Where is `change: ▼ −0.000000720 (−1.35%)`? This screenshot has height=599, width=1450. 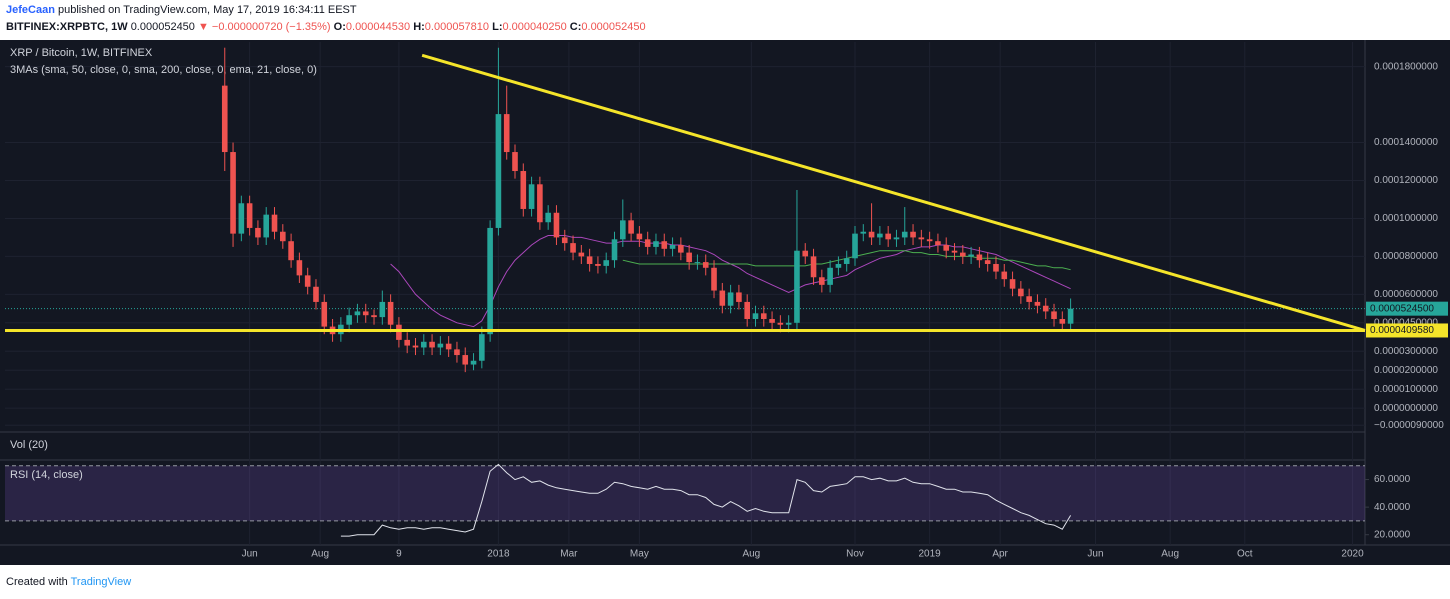 change: ▼ −0.000000720 (−1.35%) is located at coordinates (264, 27).